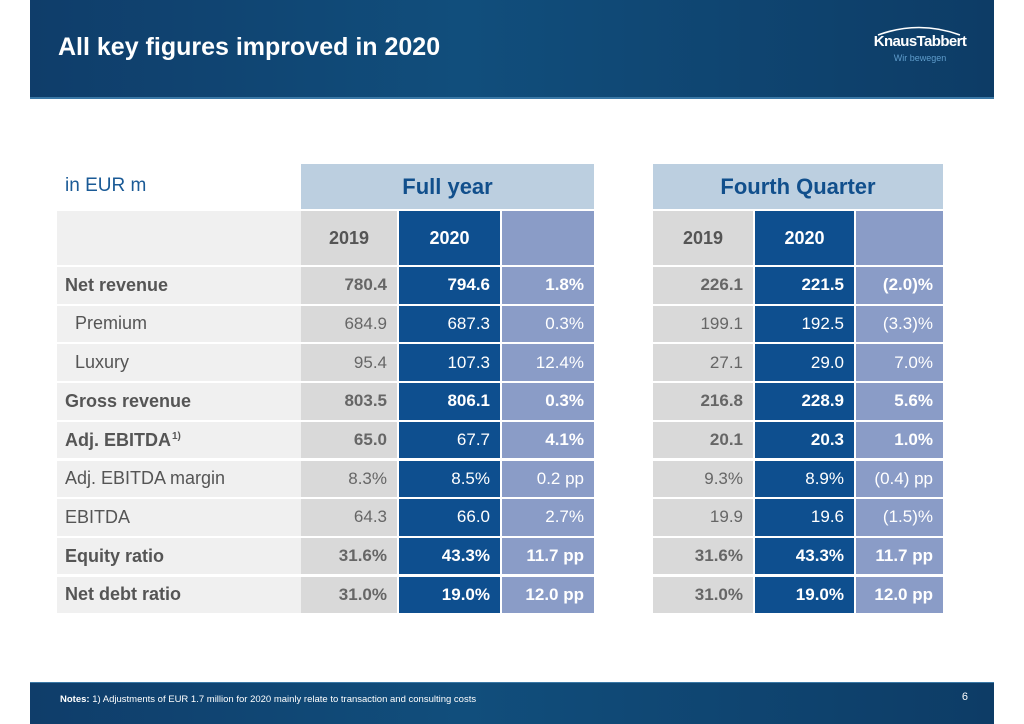 The image size is (1024, 724). What do you see at coordinates (548, 517) in the screenshot?
I see `fy-delta-value: 2.7%` at bounding box center [548, 517].